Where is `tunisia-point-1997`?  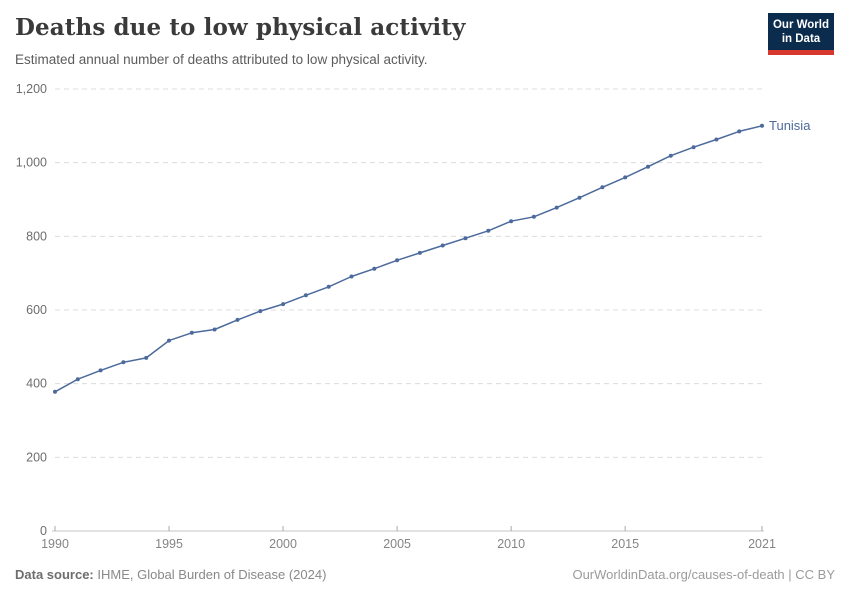
tunisia-point-1997 is located at coordinates (214, 329).